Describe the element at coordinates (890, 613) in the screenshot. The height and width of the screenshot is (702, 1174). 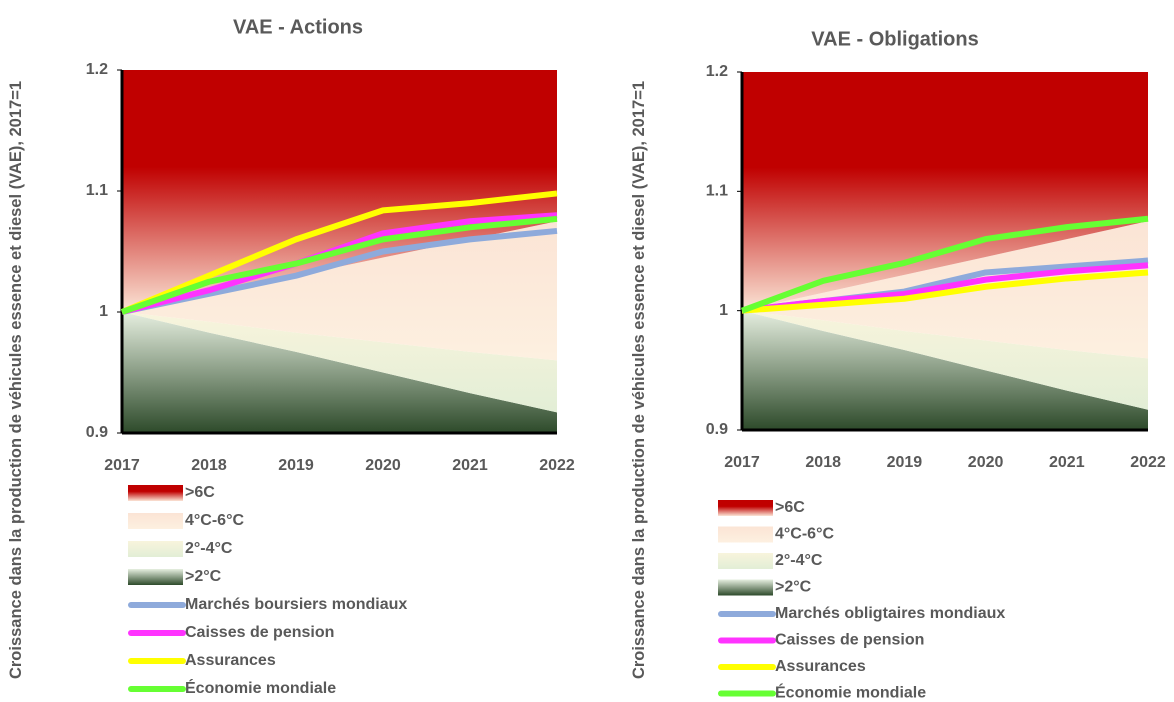
I see `legend-label: Marchés obligtaires mondiaux` at that location.